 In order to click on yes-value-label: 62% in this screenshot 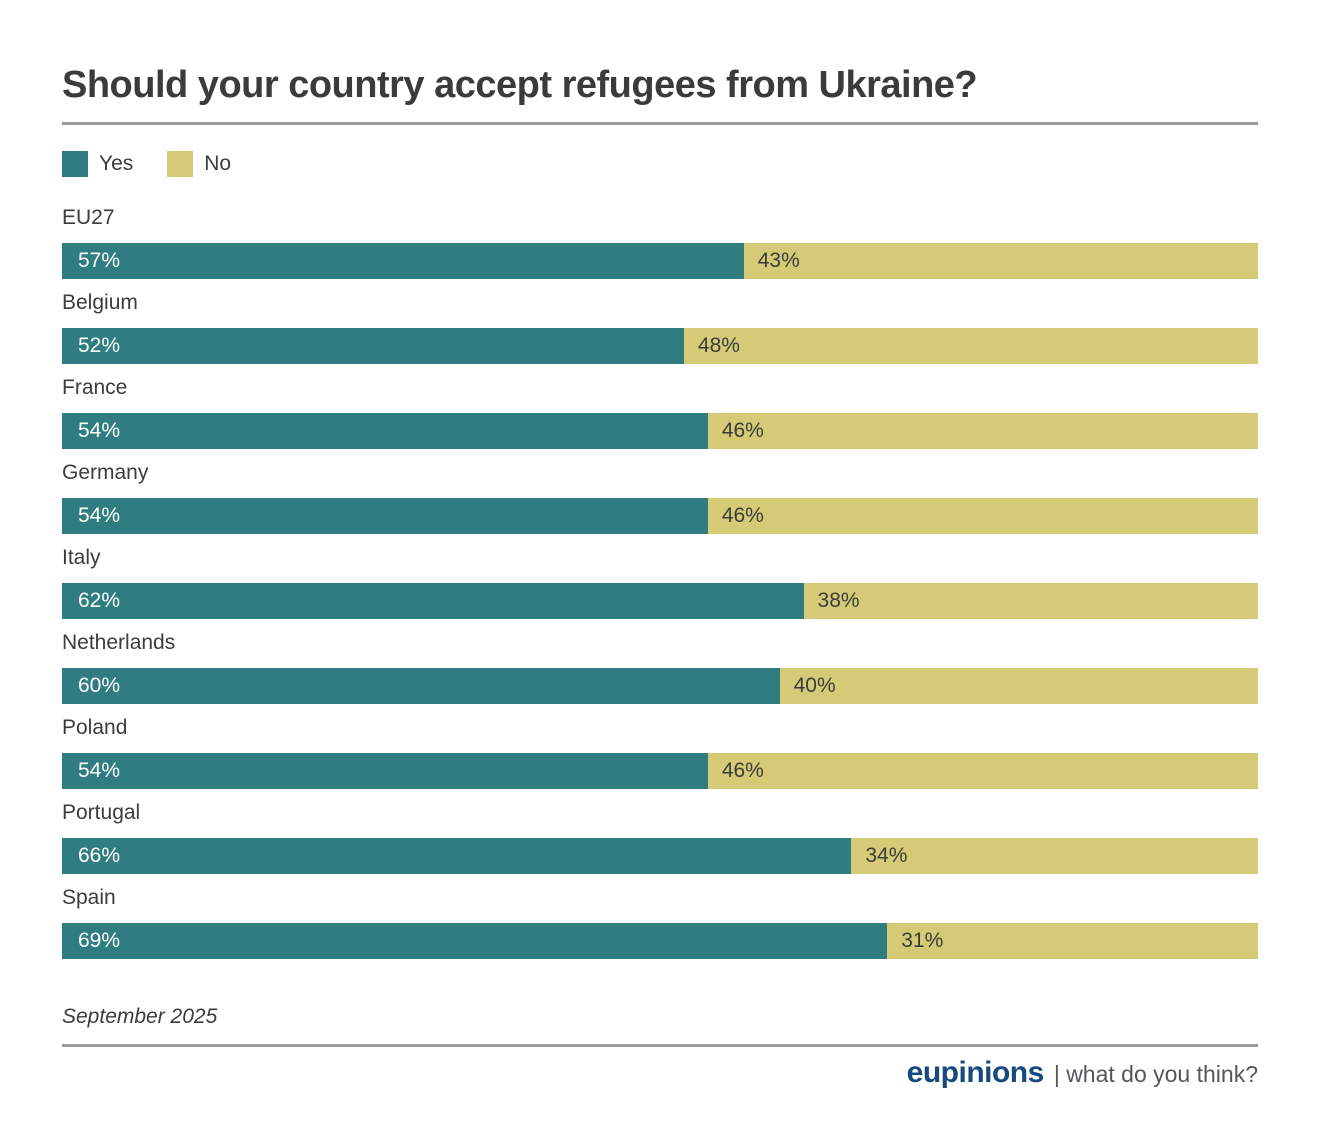, I will do `click(99, 600)`.